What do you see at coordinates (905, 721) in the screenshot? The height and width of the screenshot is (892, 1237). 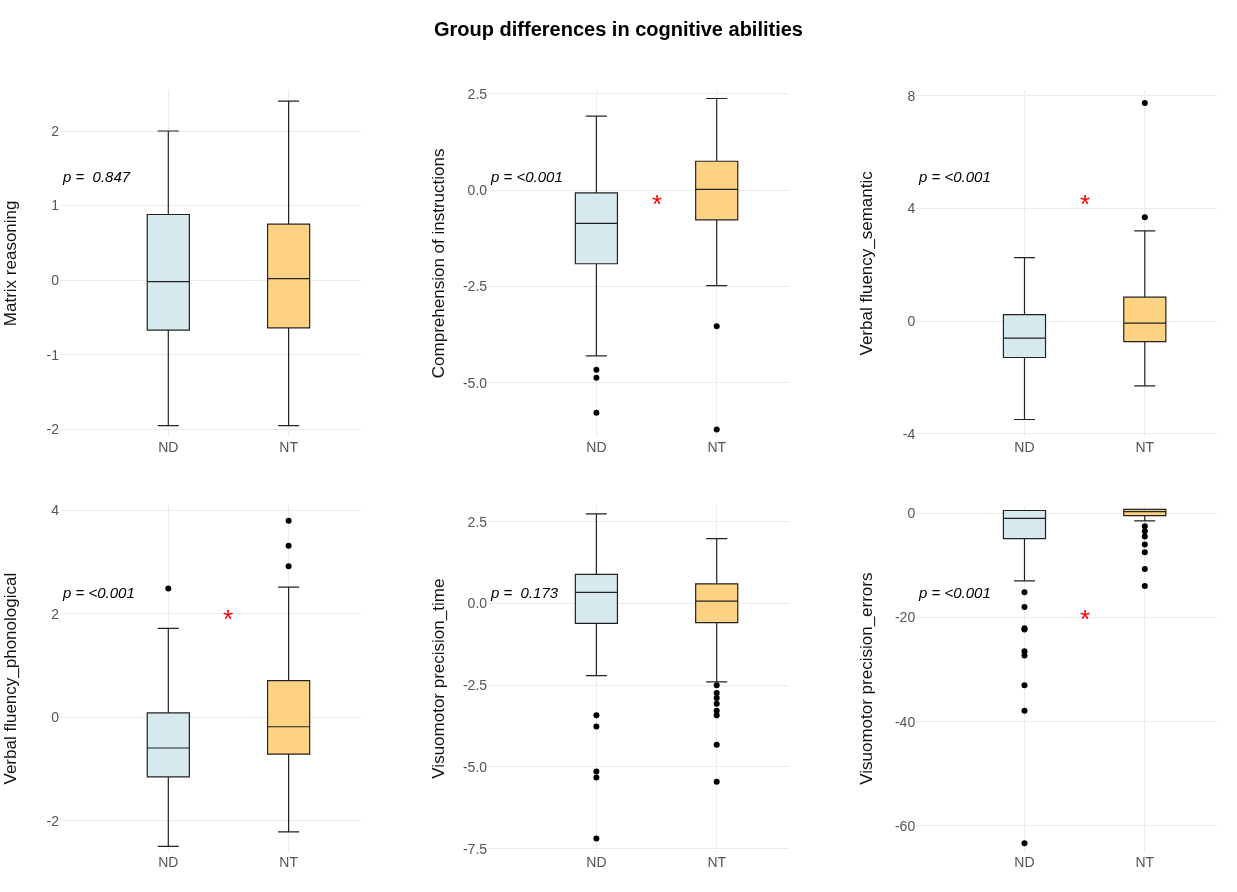 I see `y-tick-label: -40` at bounding box center [905, 721].